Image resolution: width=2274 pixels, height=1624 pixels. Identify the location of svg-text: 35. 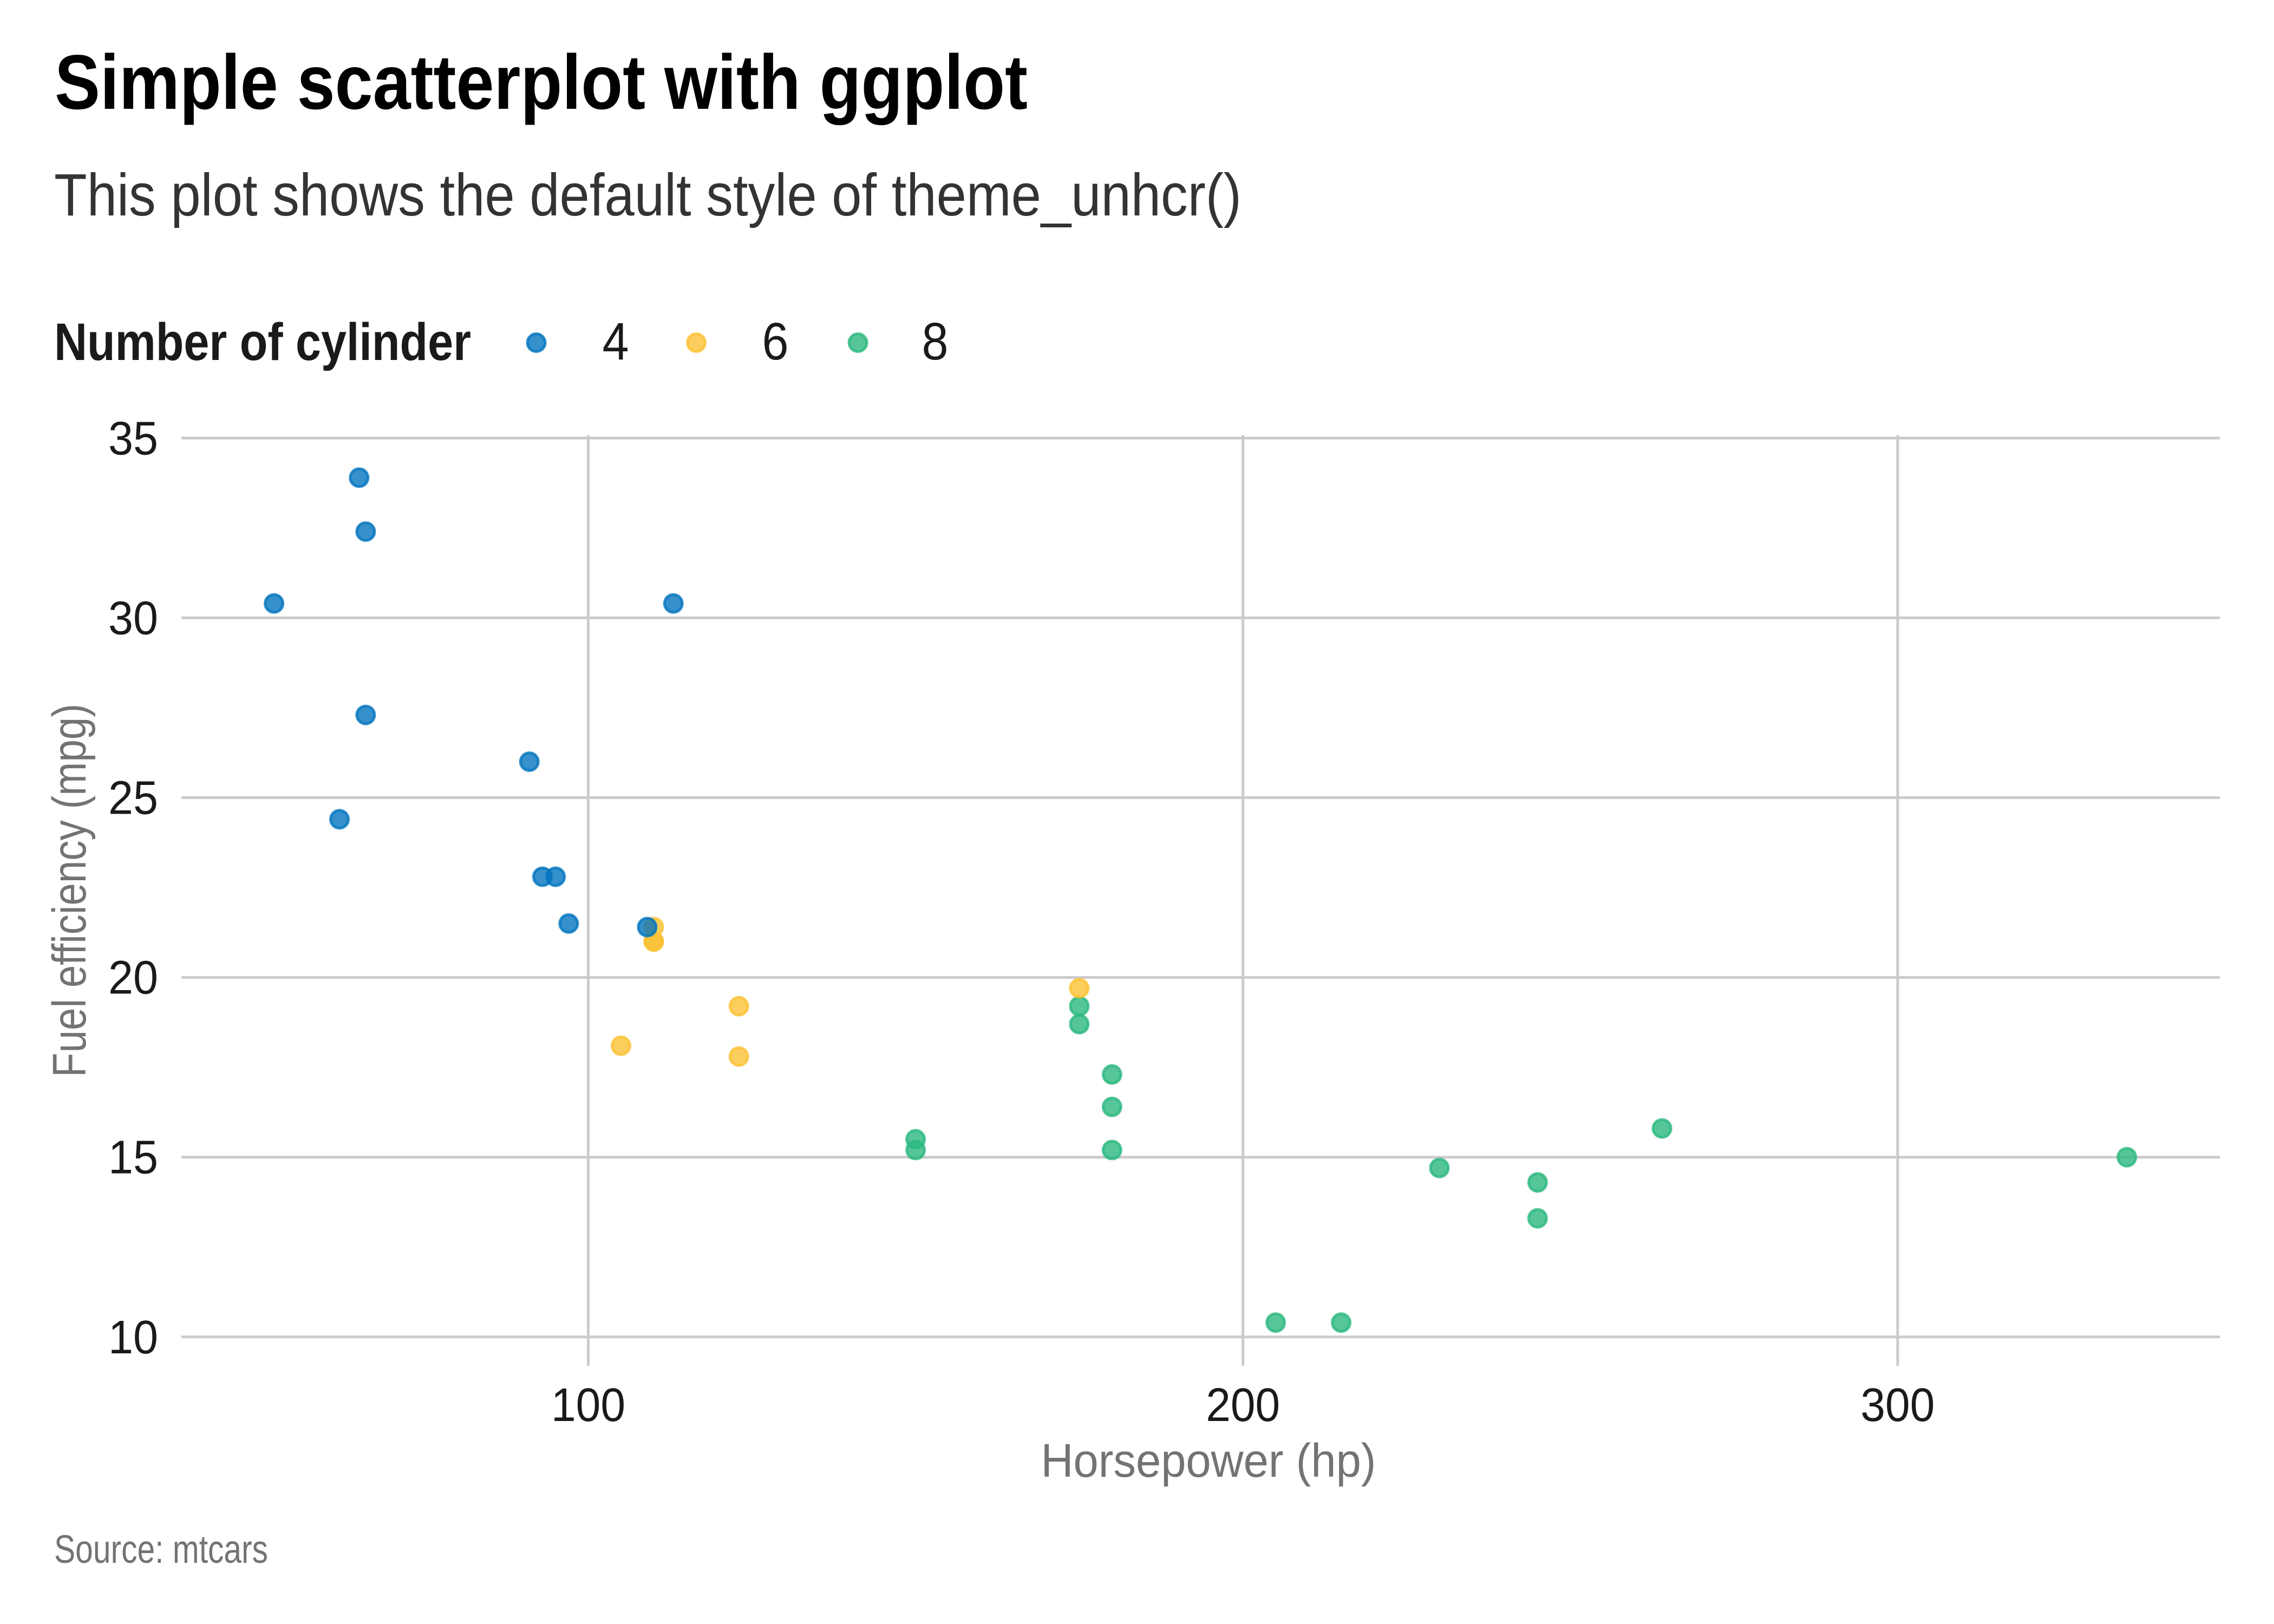
(133, 438).